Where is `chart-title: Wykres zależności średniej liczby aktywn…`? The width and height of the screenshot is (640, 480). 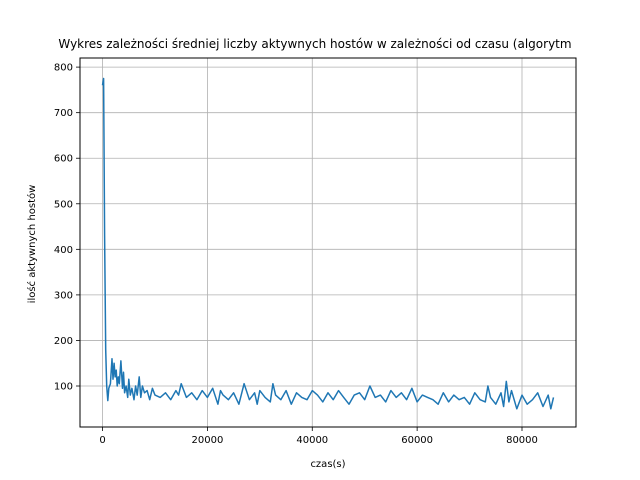 chart-title: Wykres zależności średniej liczby aktywn… is located at coordinates (314, 44).